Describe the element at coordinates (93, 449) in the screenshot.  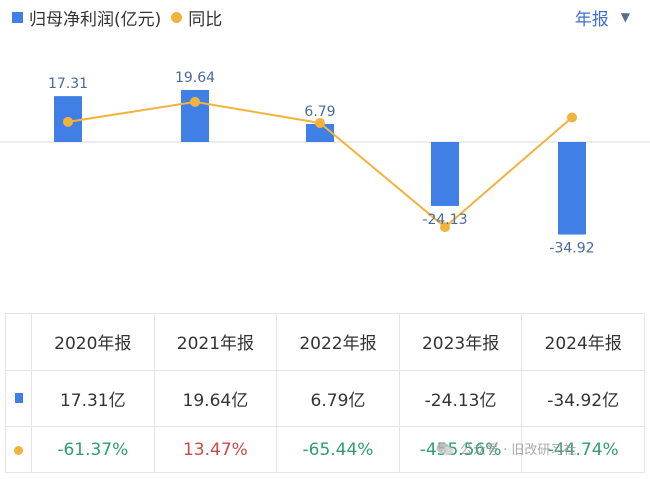
I see `yoy-cell-2020: -61.37%` at that location.